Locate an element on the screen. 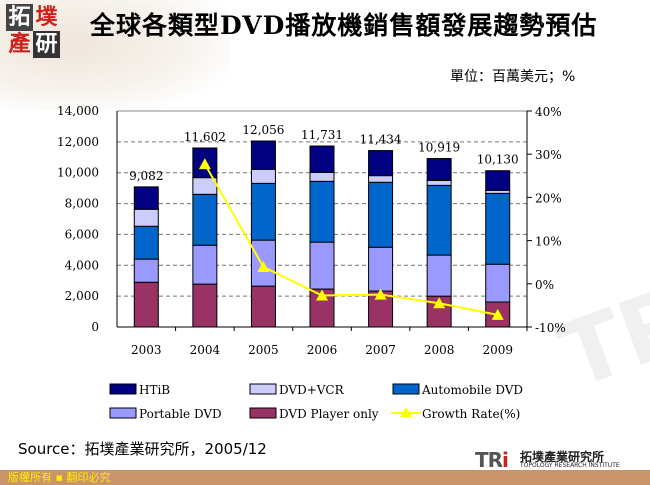  tri-name-en: TOPOLOGY RESEARCH INSTITUTE is located at coordinates (570, 465).